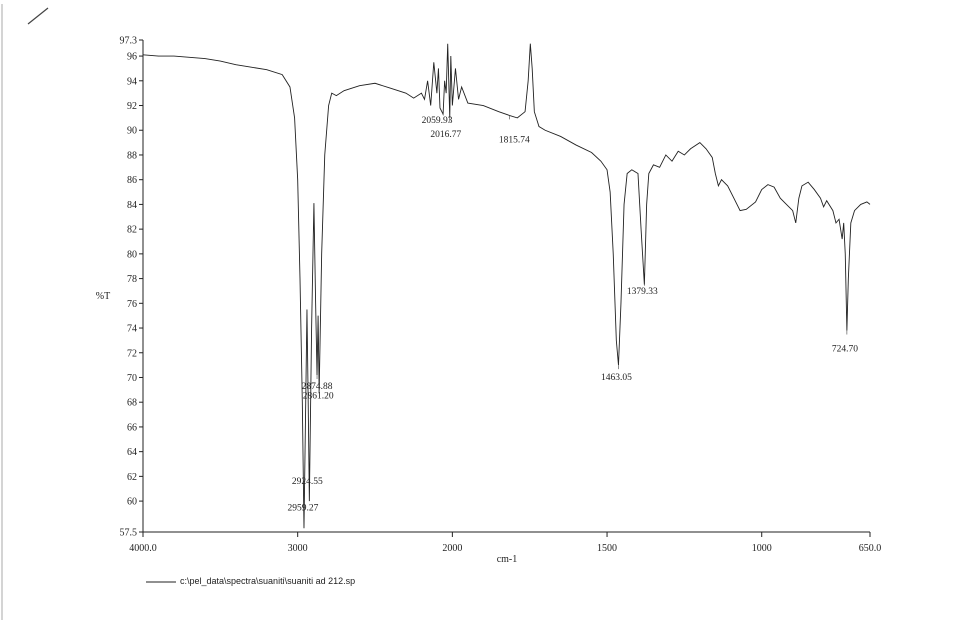 This screenshot has width=970, height=633. What do you see at coordinates (132, 353) in the screenshot?
I see `y-tick-label: 72` at bounding box center [132, 353].